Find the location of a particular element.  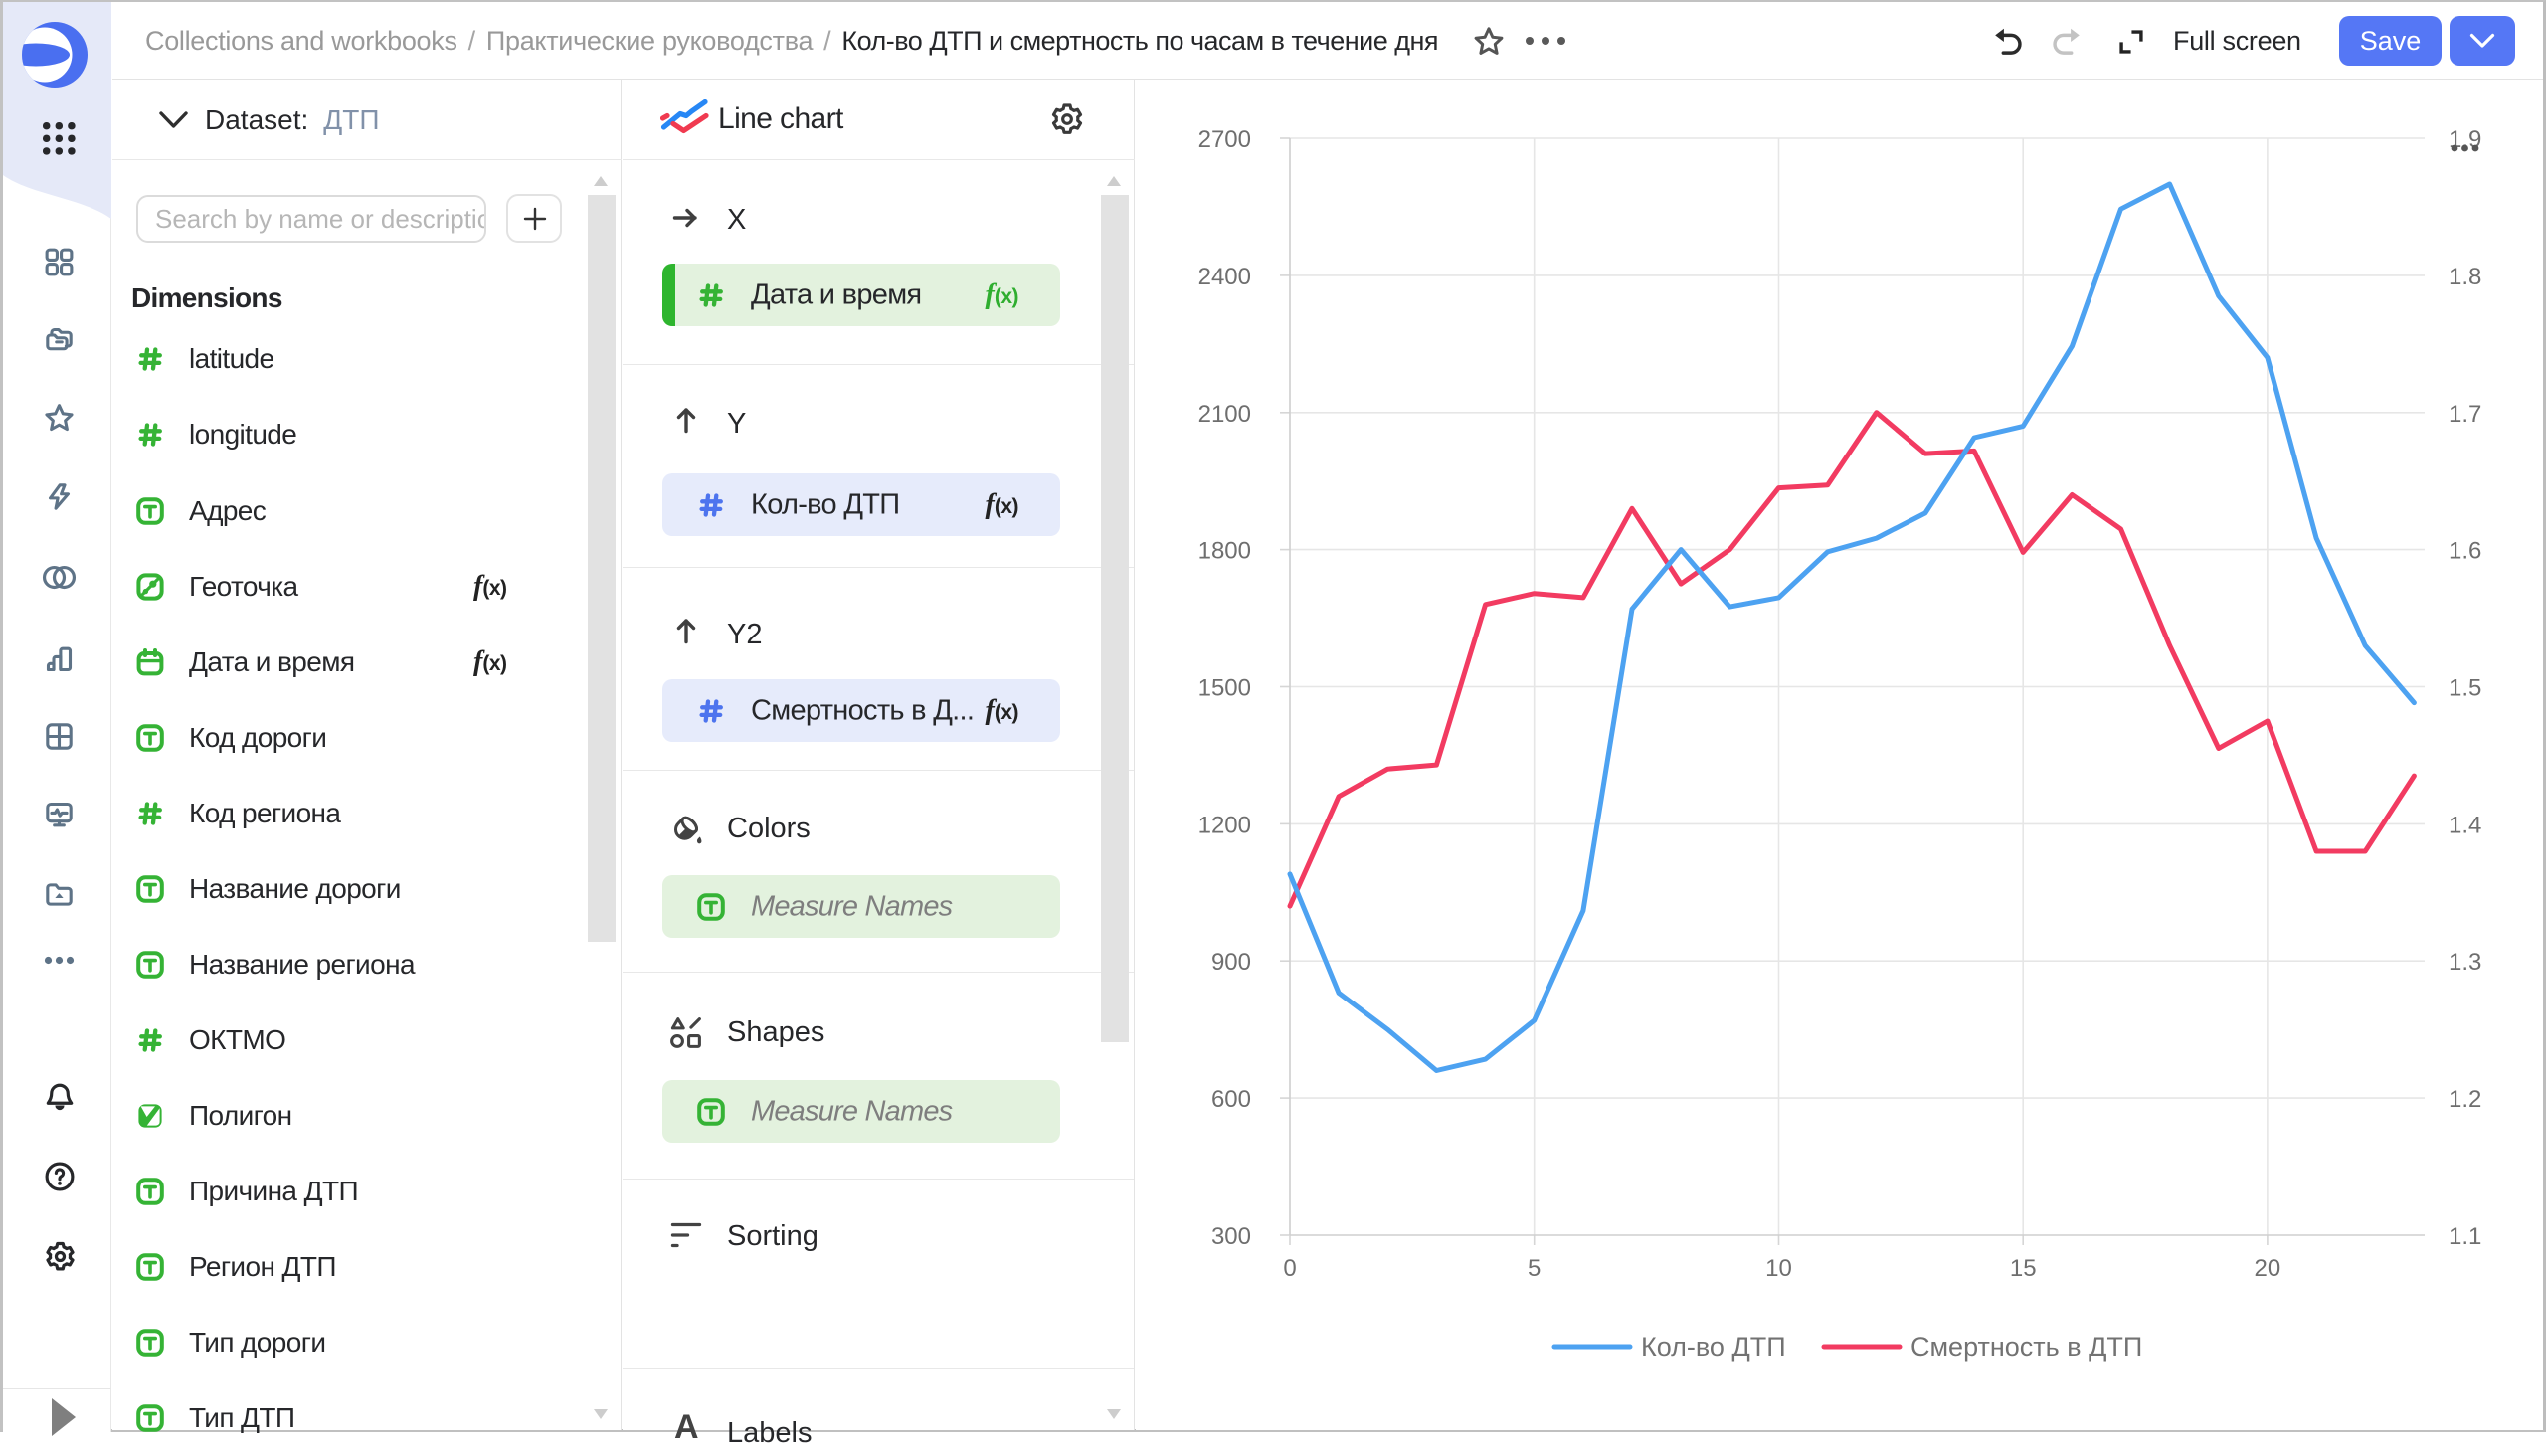

svg-text: 1500 is located at coordinates (1224, 688).